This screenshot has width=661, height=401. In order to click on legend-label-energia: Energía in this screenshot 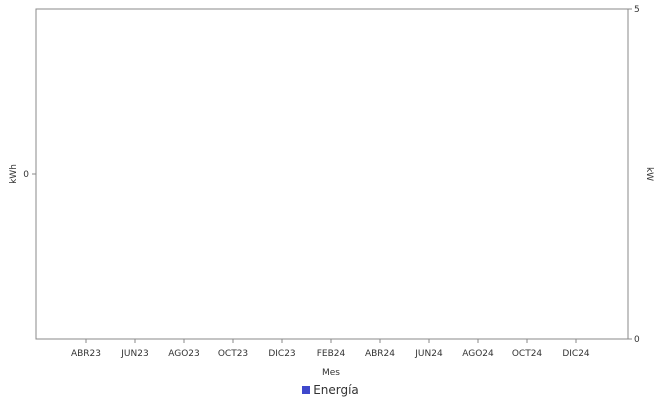, I will do `click(336, 390)`.